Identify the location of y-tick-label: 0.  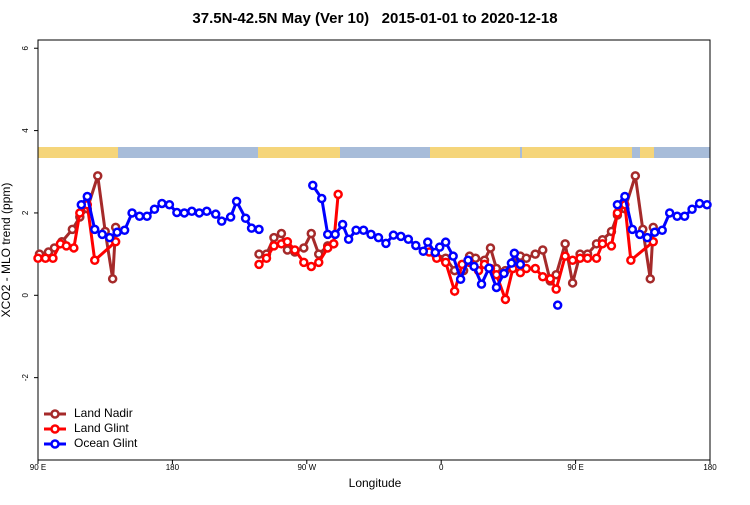
(25, 295).